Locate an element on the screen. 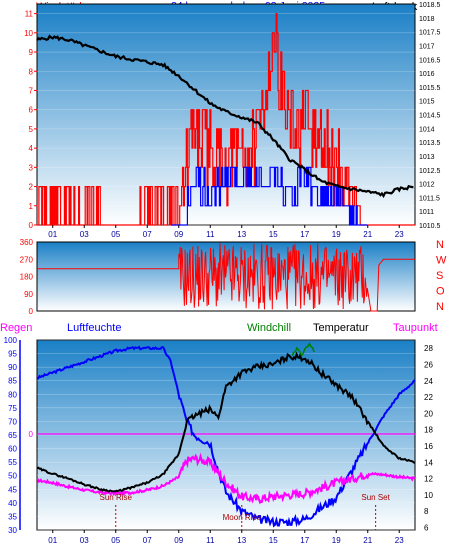  y-tick-label-direction: 270 is located at coordinates (27, 259).